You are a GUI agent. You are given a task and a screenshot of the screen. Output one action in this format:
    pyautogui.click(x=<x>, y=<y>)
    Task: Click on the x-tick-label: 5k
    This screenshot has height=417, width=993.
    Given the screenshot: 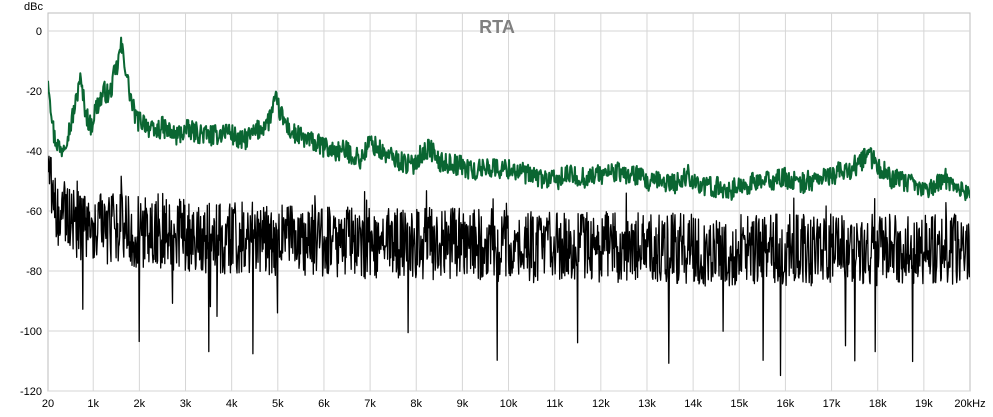 What is the action you would take?
    pyautogui.click(x=278, y=404)
    